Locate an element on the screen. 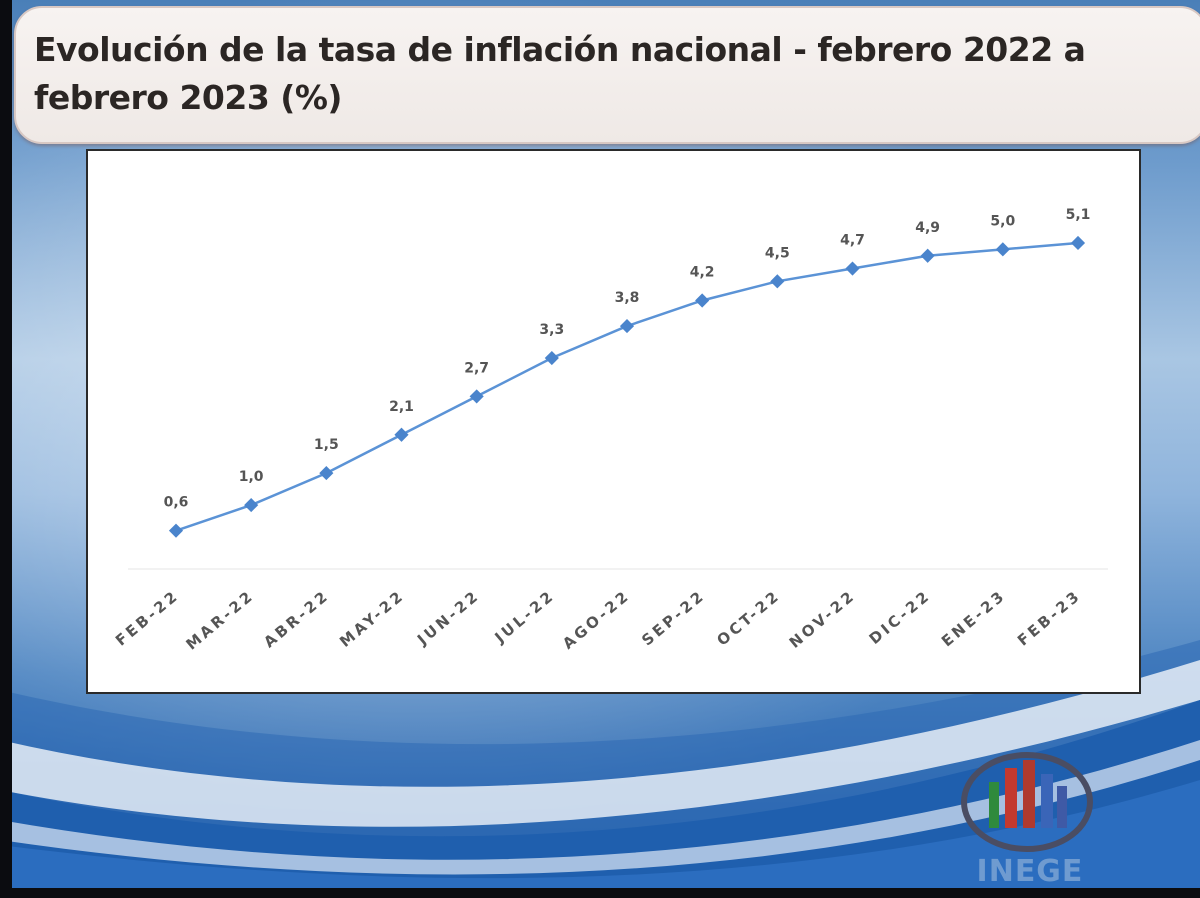 This screenshot has width=1200, height=898. bar-chart-circle-icon is located at coordinates (1027, 802).